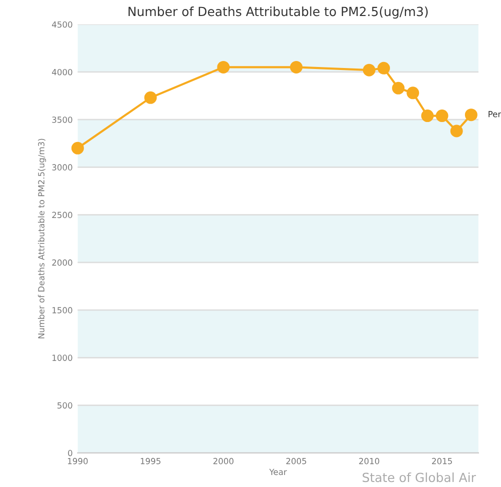 The height and width of the screenshot is (487, 501). What do you see at coordinates (62, 119) in the screenshot?
I see `y-tick-label: 3500` at bounding box center [62, 119].